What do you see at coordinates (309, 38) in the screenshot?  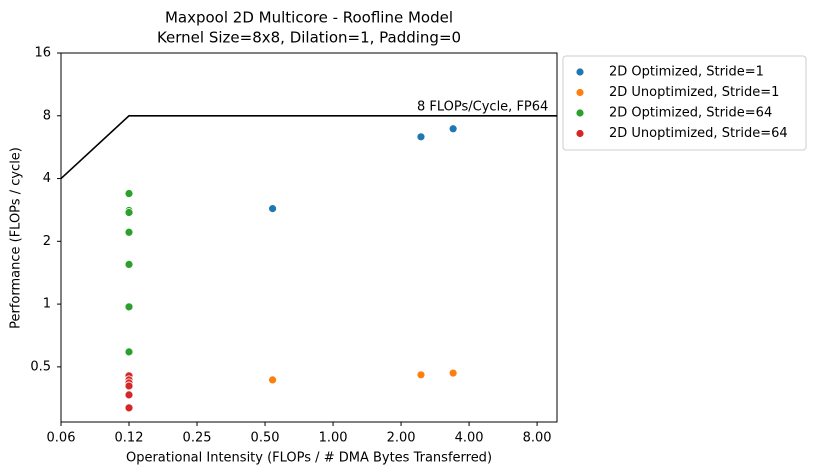 I see `chart-subtitle: Kernel Size=8x8, Dilation=1, Padding=0` at bounding box center [309, 38].